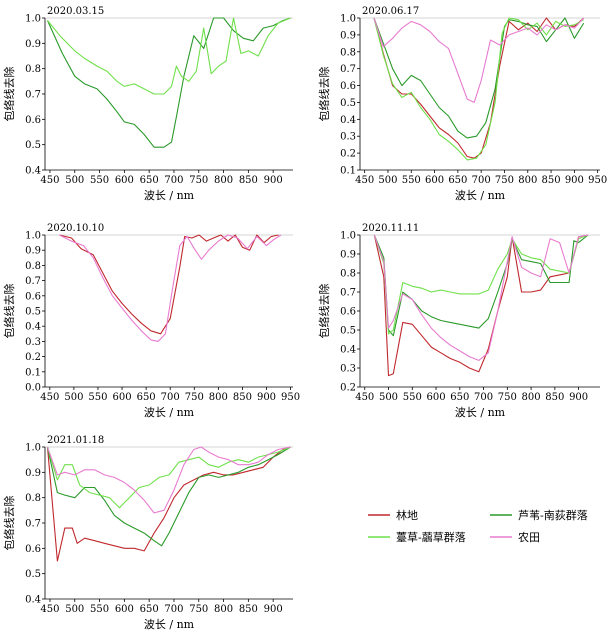 The height and width of the screenshot is (642, 614). What do you see at coordinates (553, 515) in the screenshot?
I see `legend-label-reed: 芦苇-南荻群落` at bounding box center [553, 515].